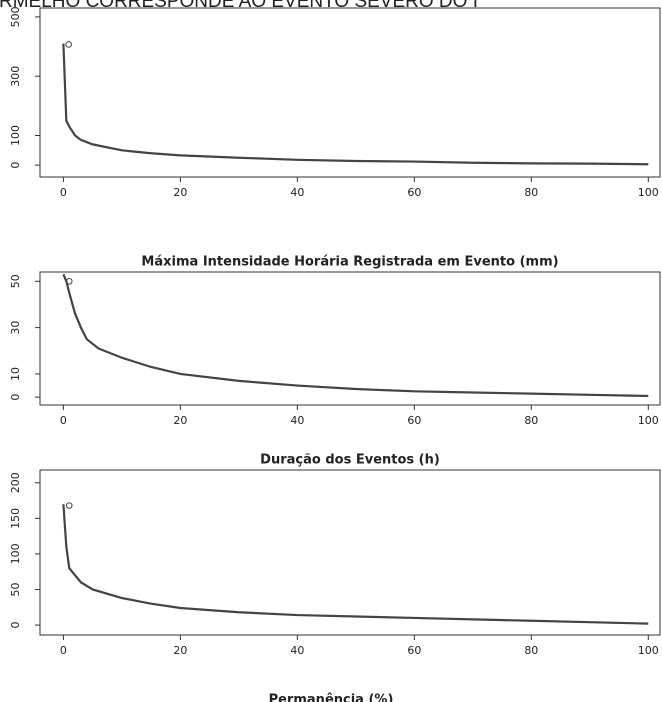  I want to click on y-tick-label: 30, so click(15, 328).